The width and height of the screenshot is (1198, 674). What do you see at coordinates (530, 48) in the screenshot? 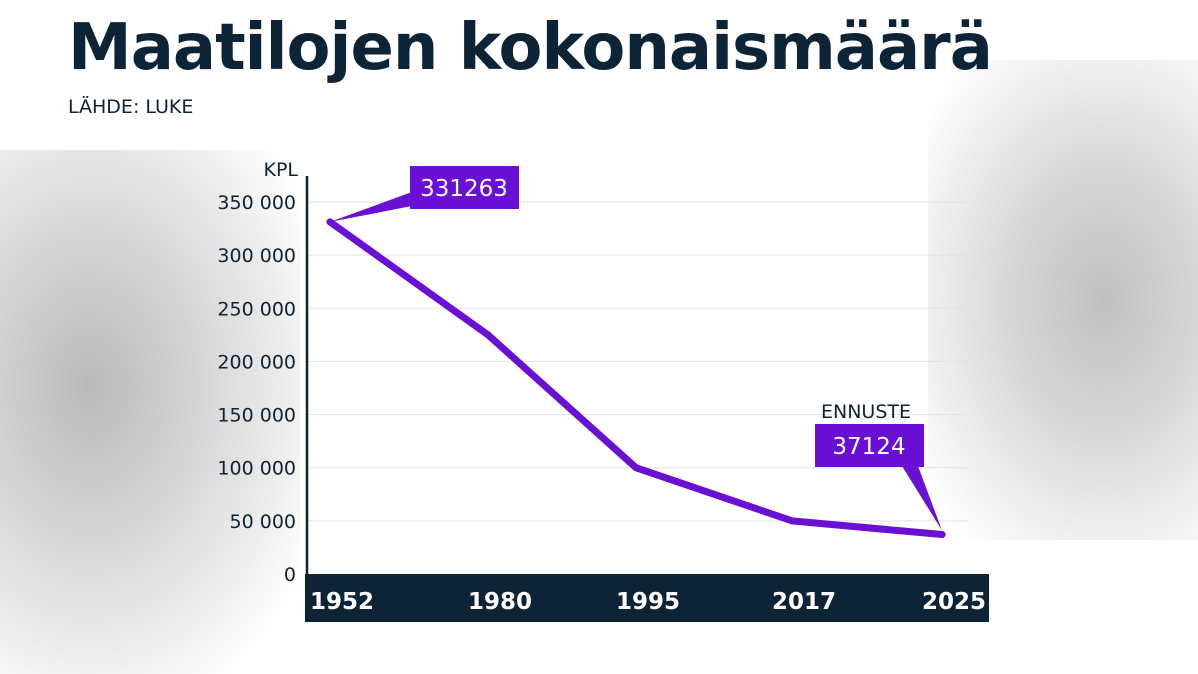
I see `chart-title: Maatilojen kokonaismäärä` at bounding box center [530, 48].